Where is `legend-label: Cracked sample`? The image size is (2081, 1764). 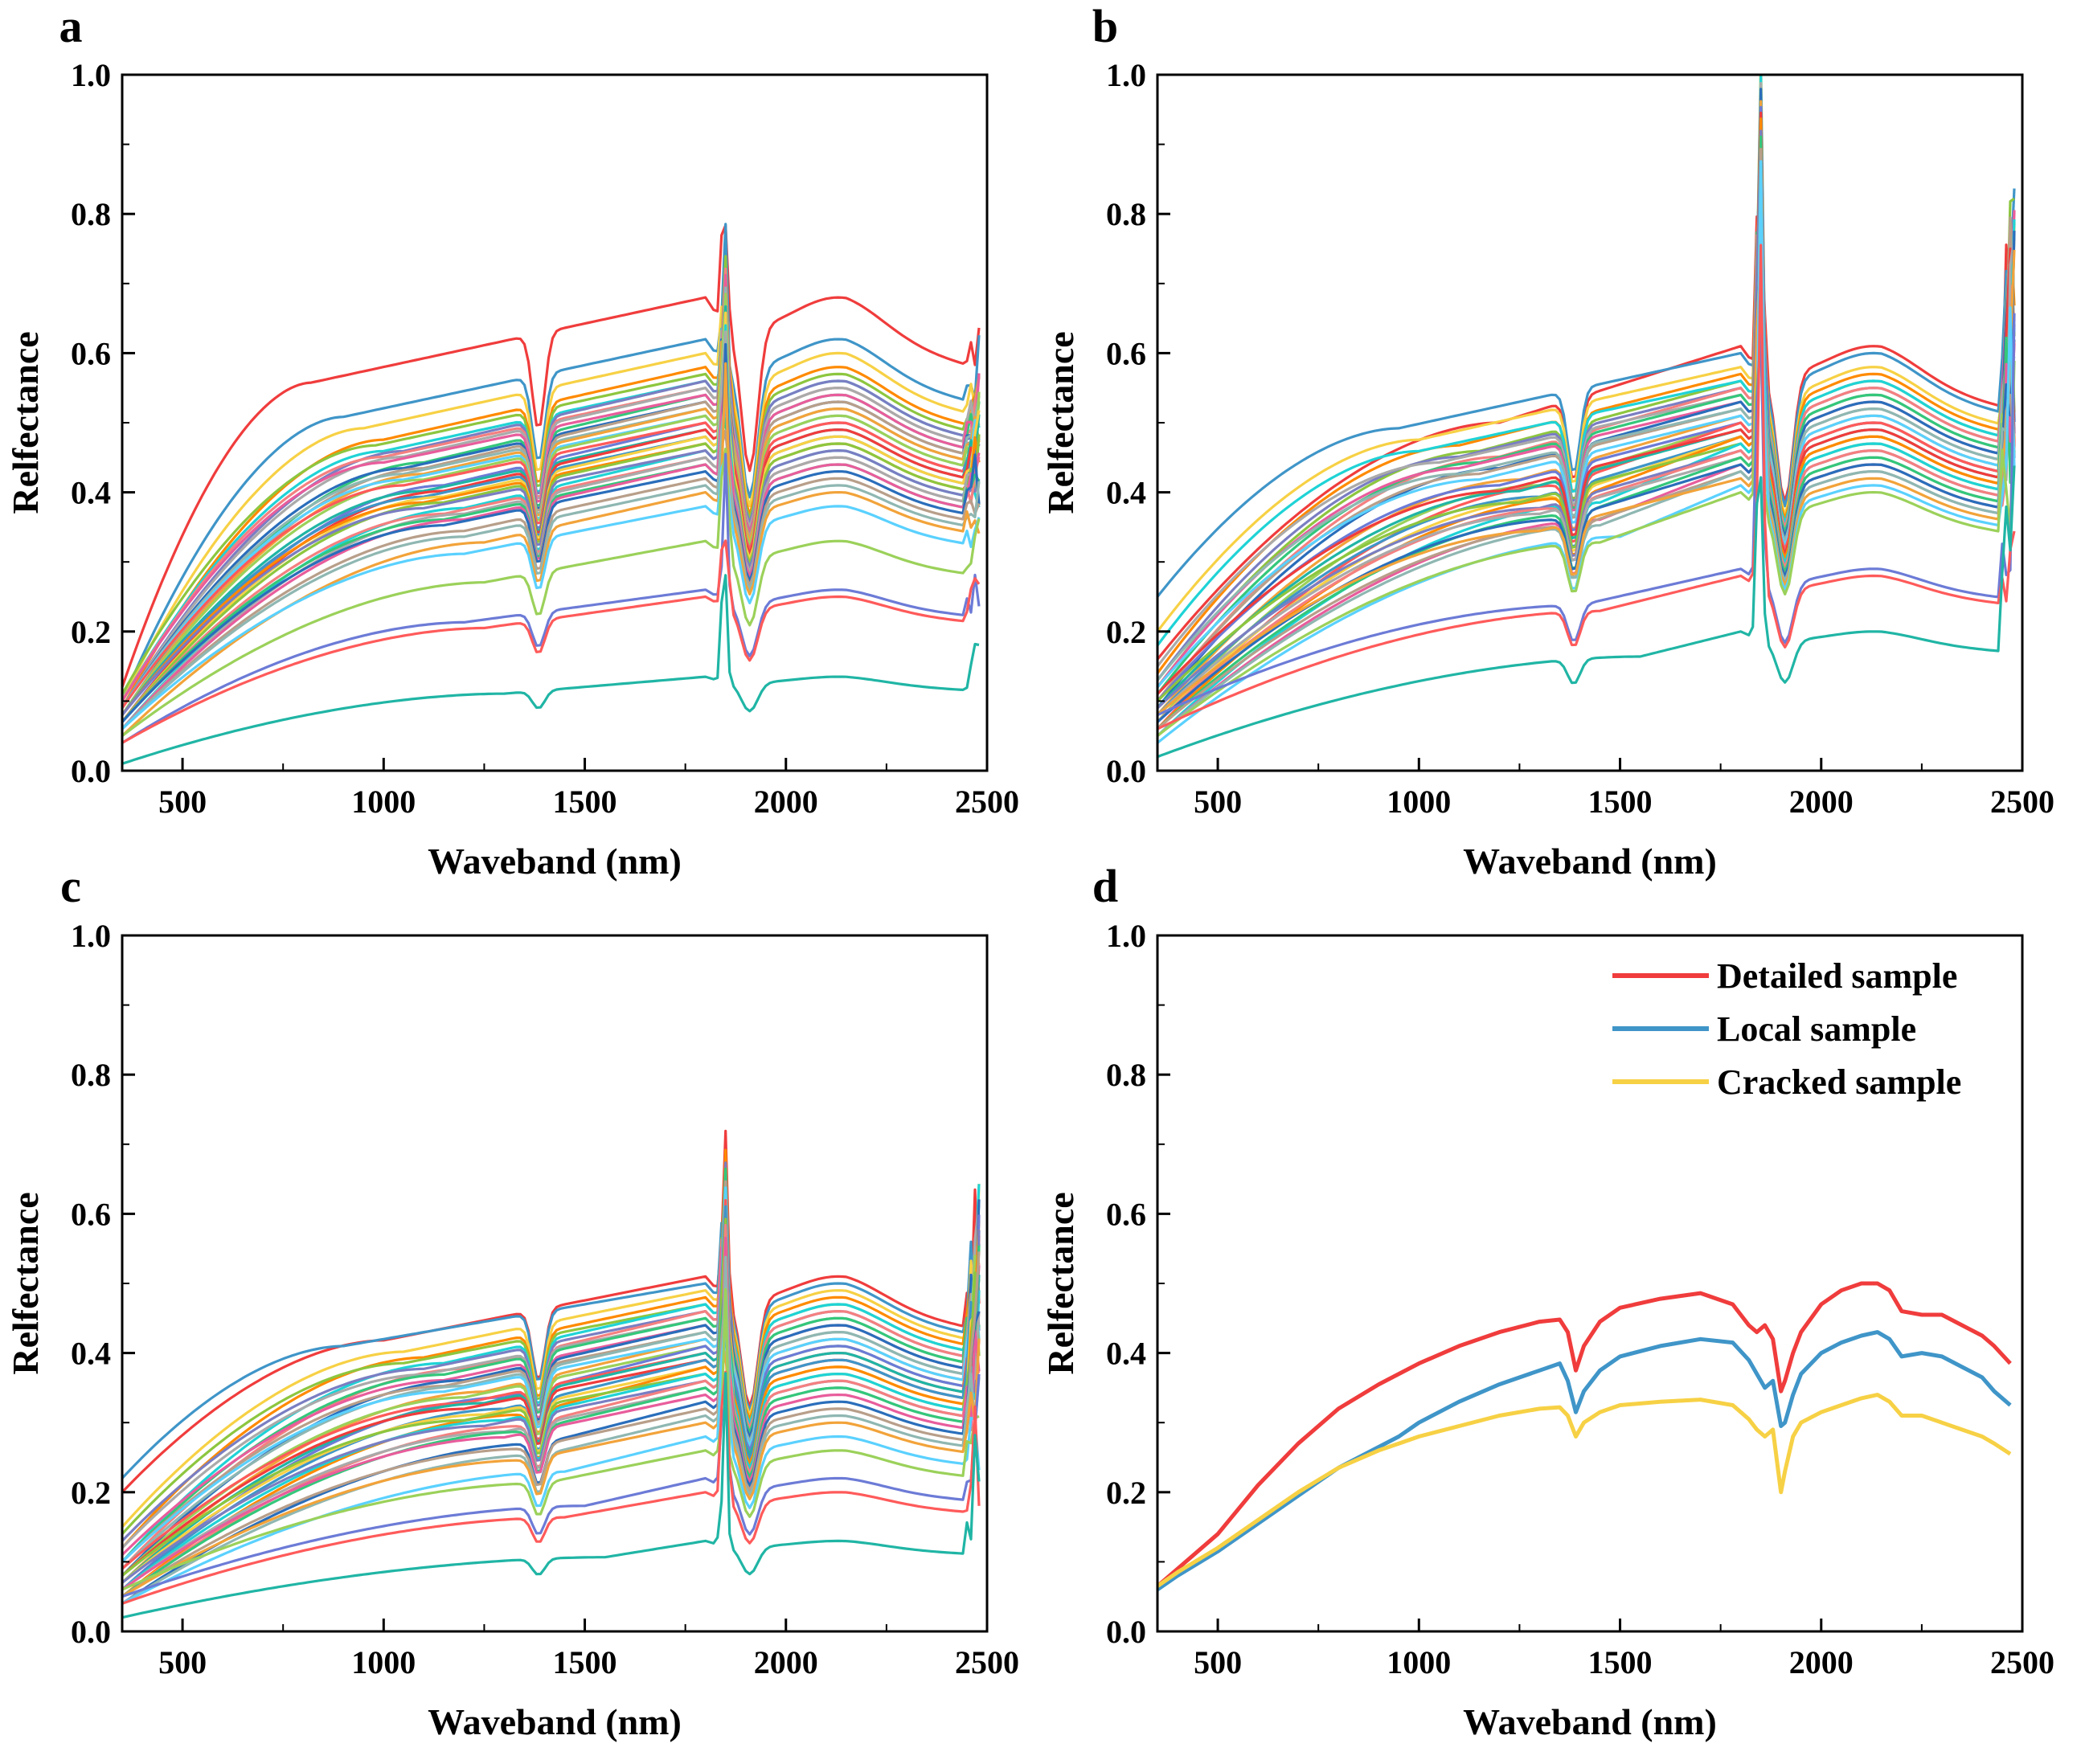 legend-label: Cracked sample is located at coordinates (1839, 1082).